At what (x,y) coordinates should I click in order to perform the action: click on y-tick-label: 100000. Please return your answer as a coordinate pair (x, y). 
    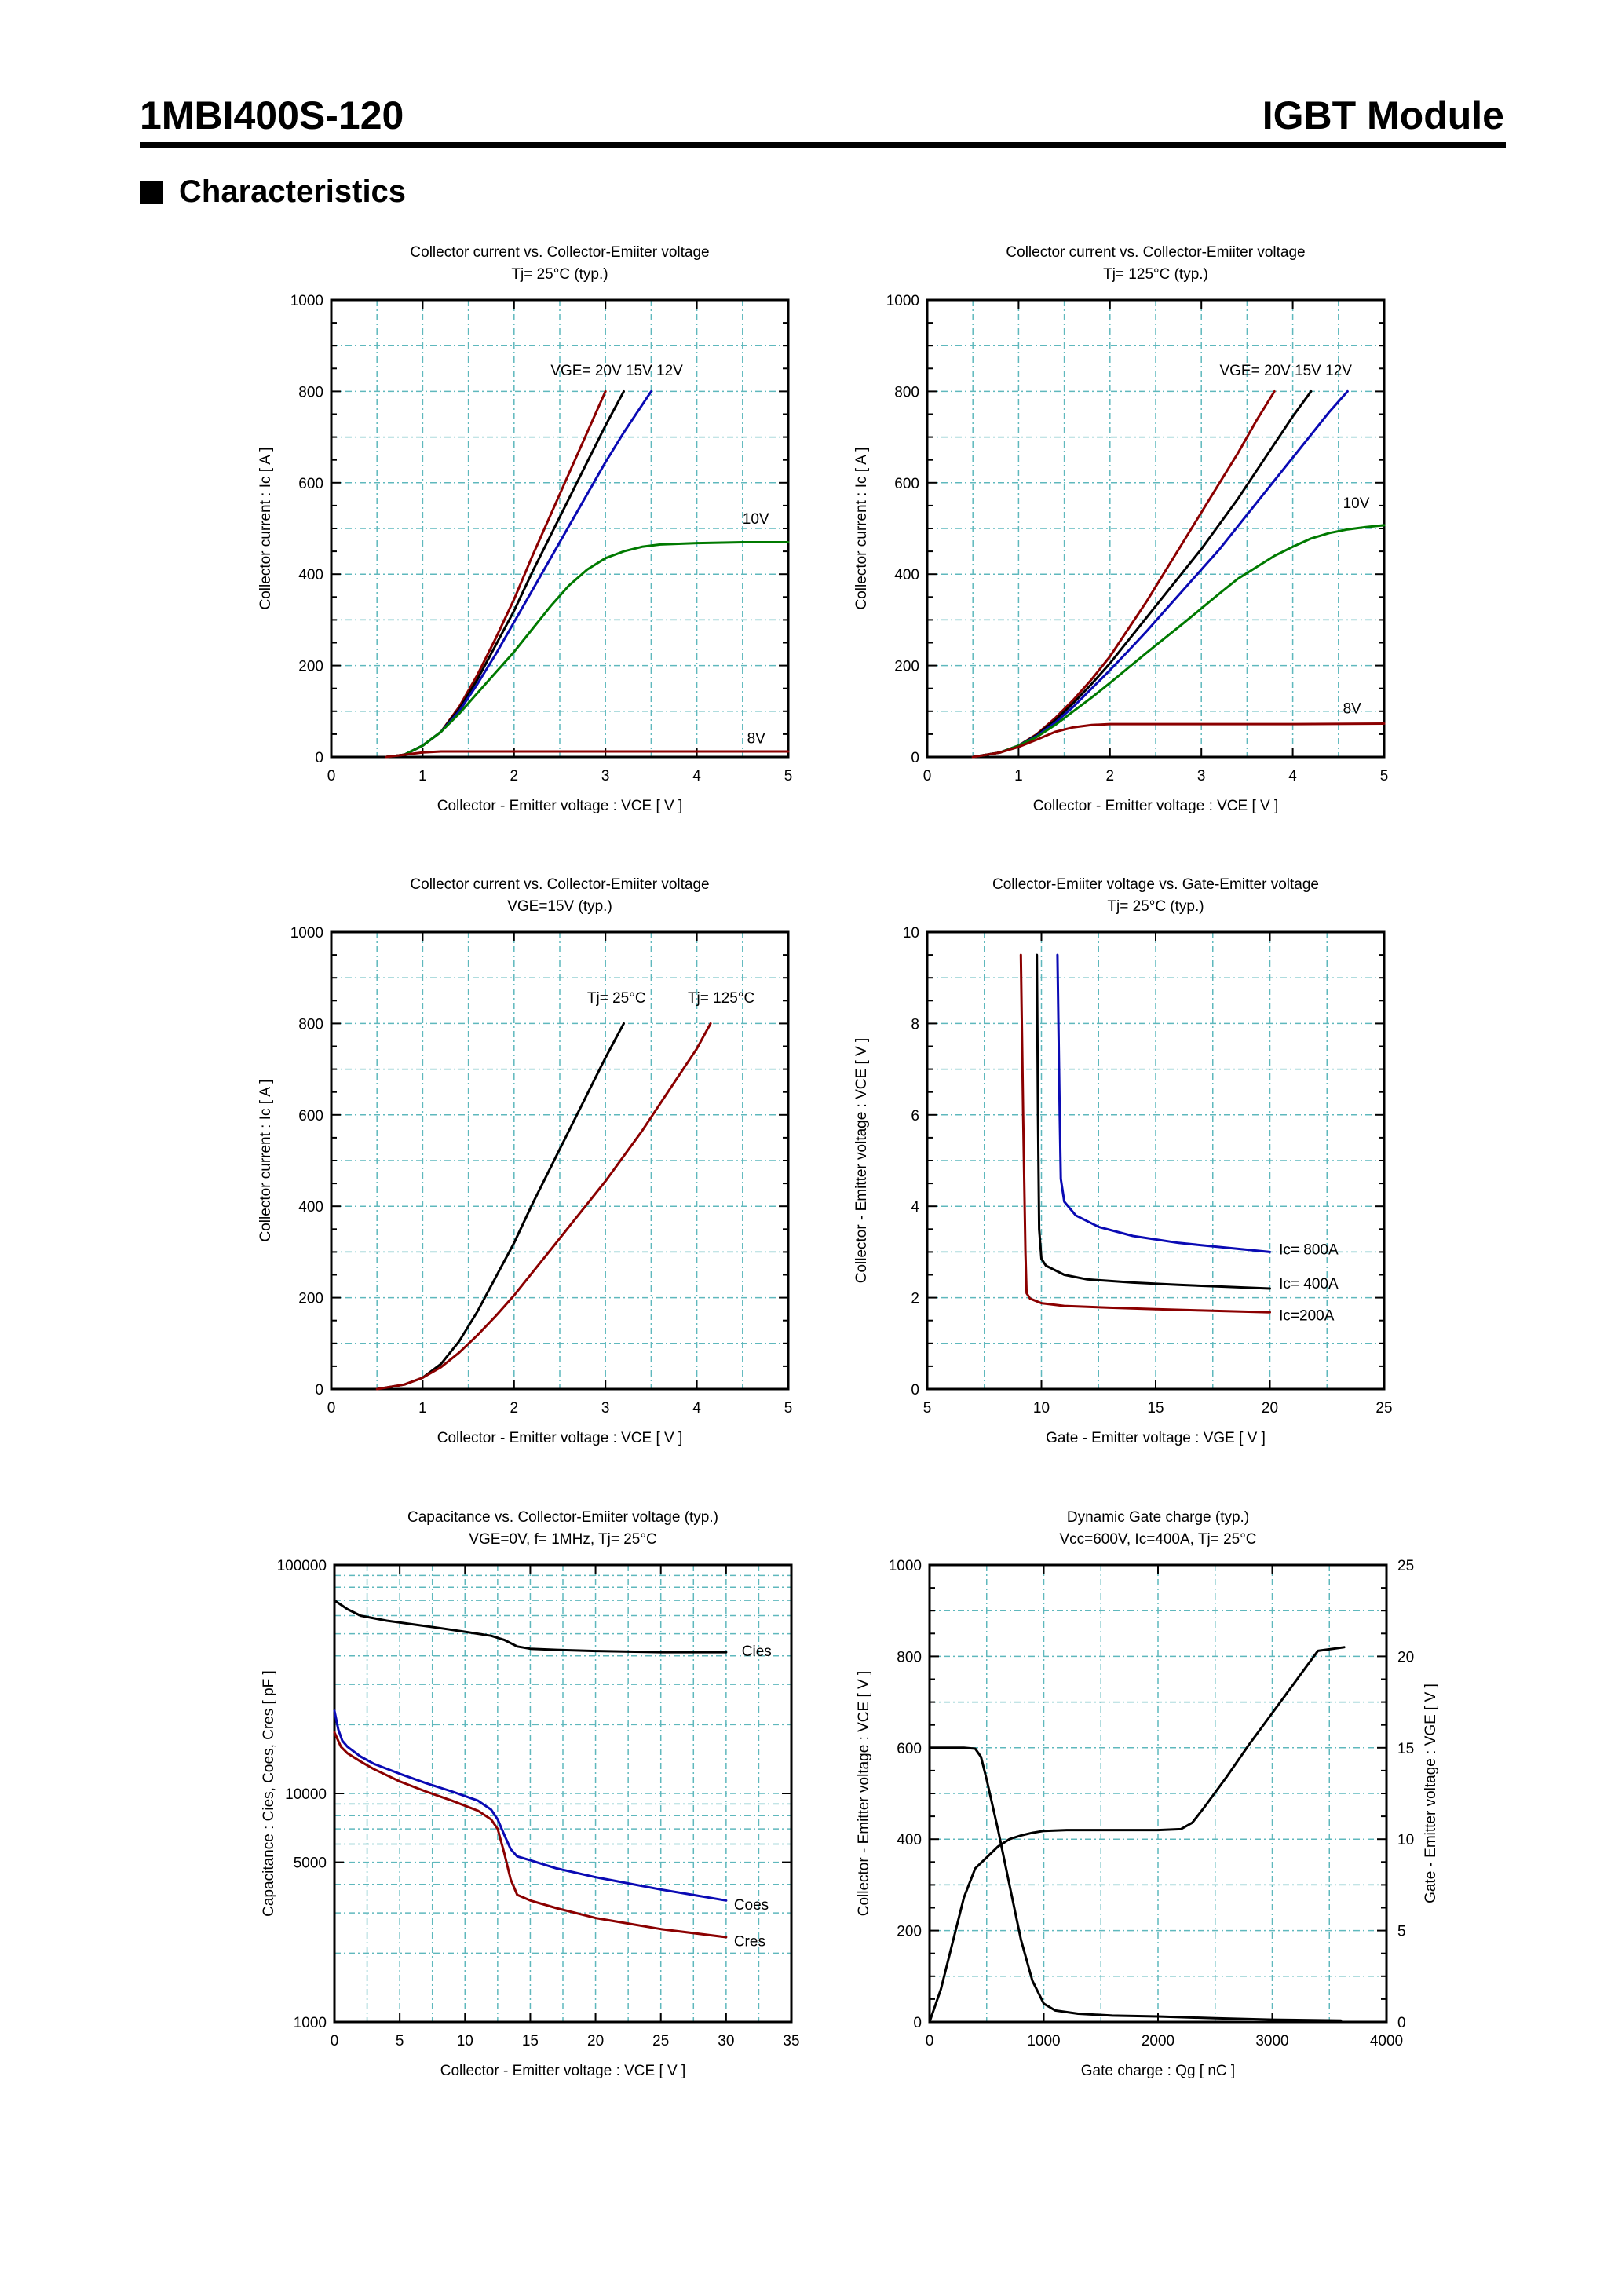
    Looking at the image, I should click on (302, 1566).